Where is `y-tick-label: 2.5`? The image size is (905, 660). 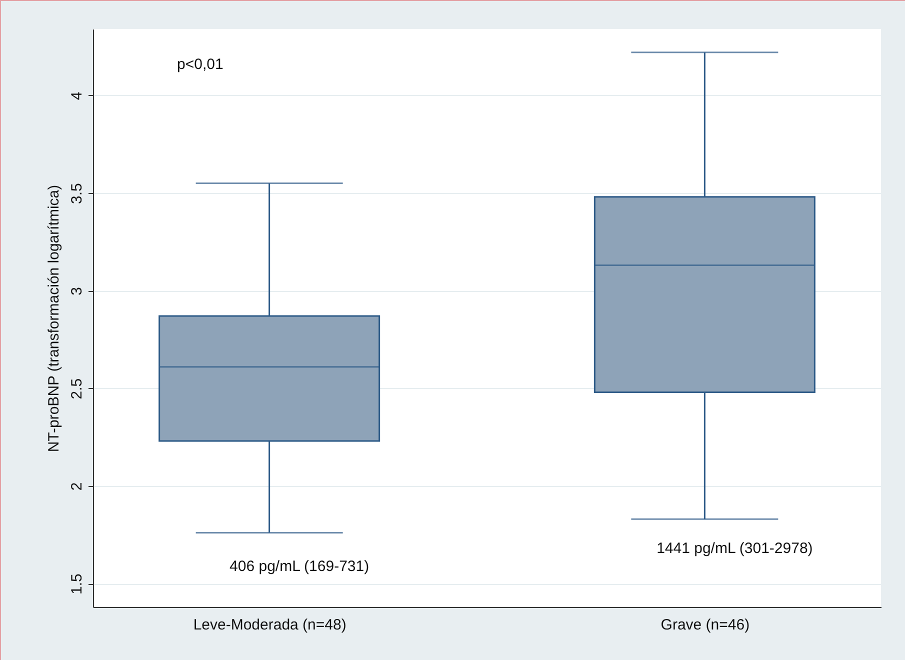 y-tick-label: 2.5 is located at coordinates (77, 389).